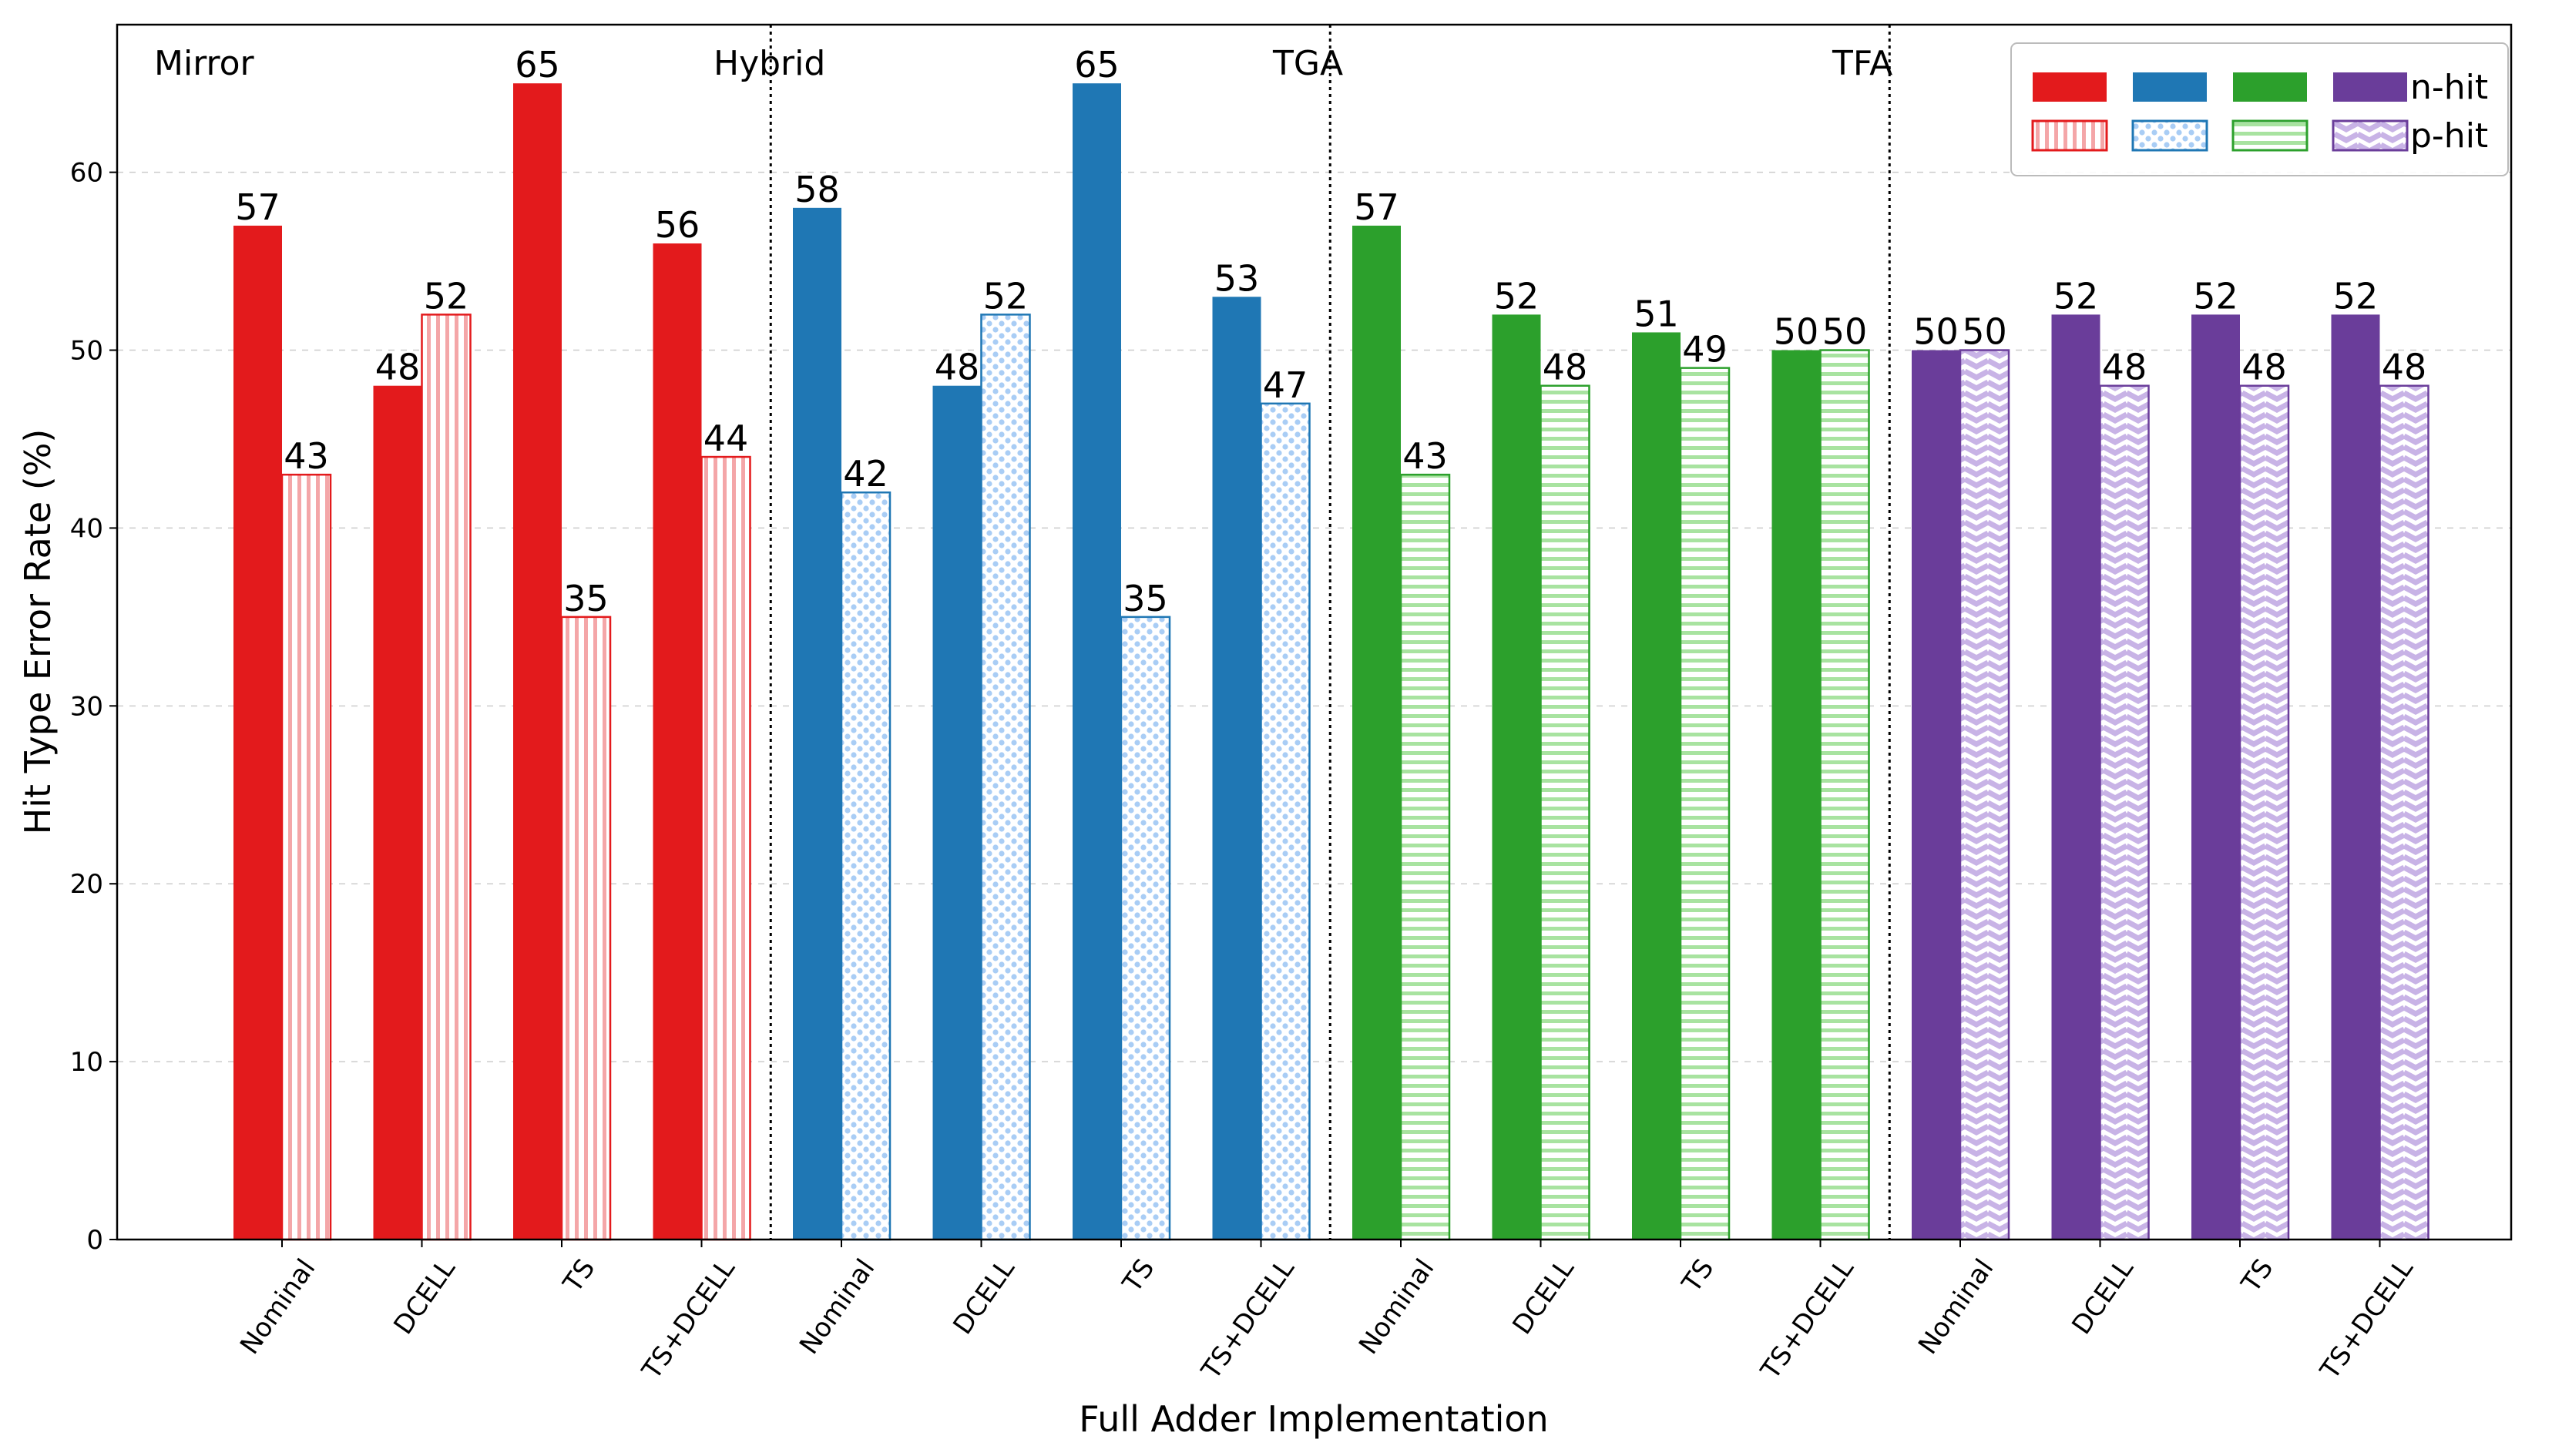 The image size is (2552, 1456). Describe the element at coordinates (1023, 63) in the screenshot. I see `group-labels: Mirror Hybrid TGA TFA` at that location.